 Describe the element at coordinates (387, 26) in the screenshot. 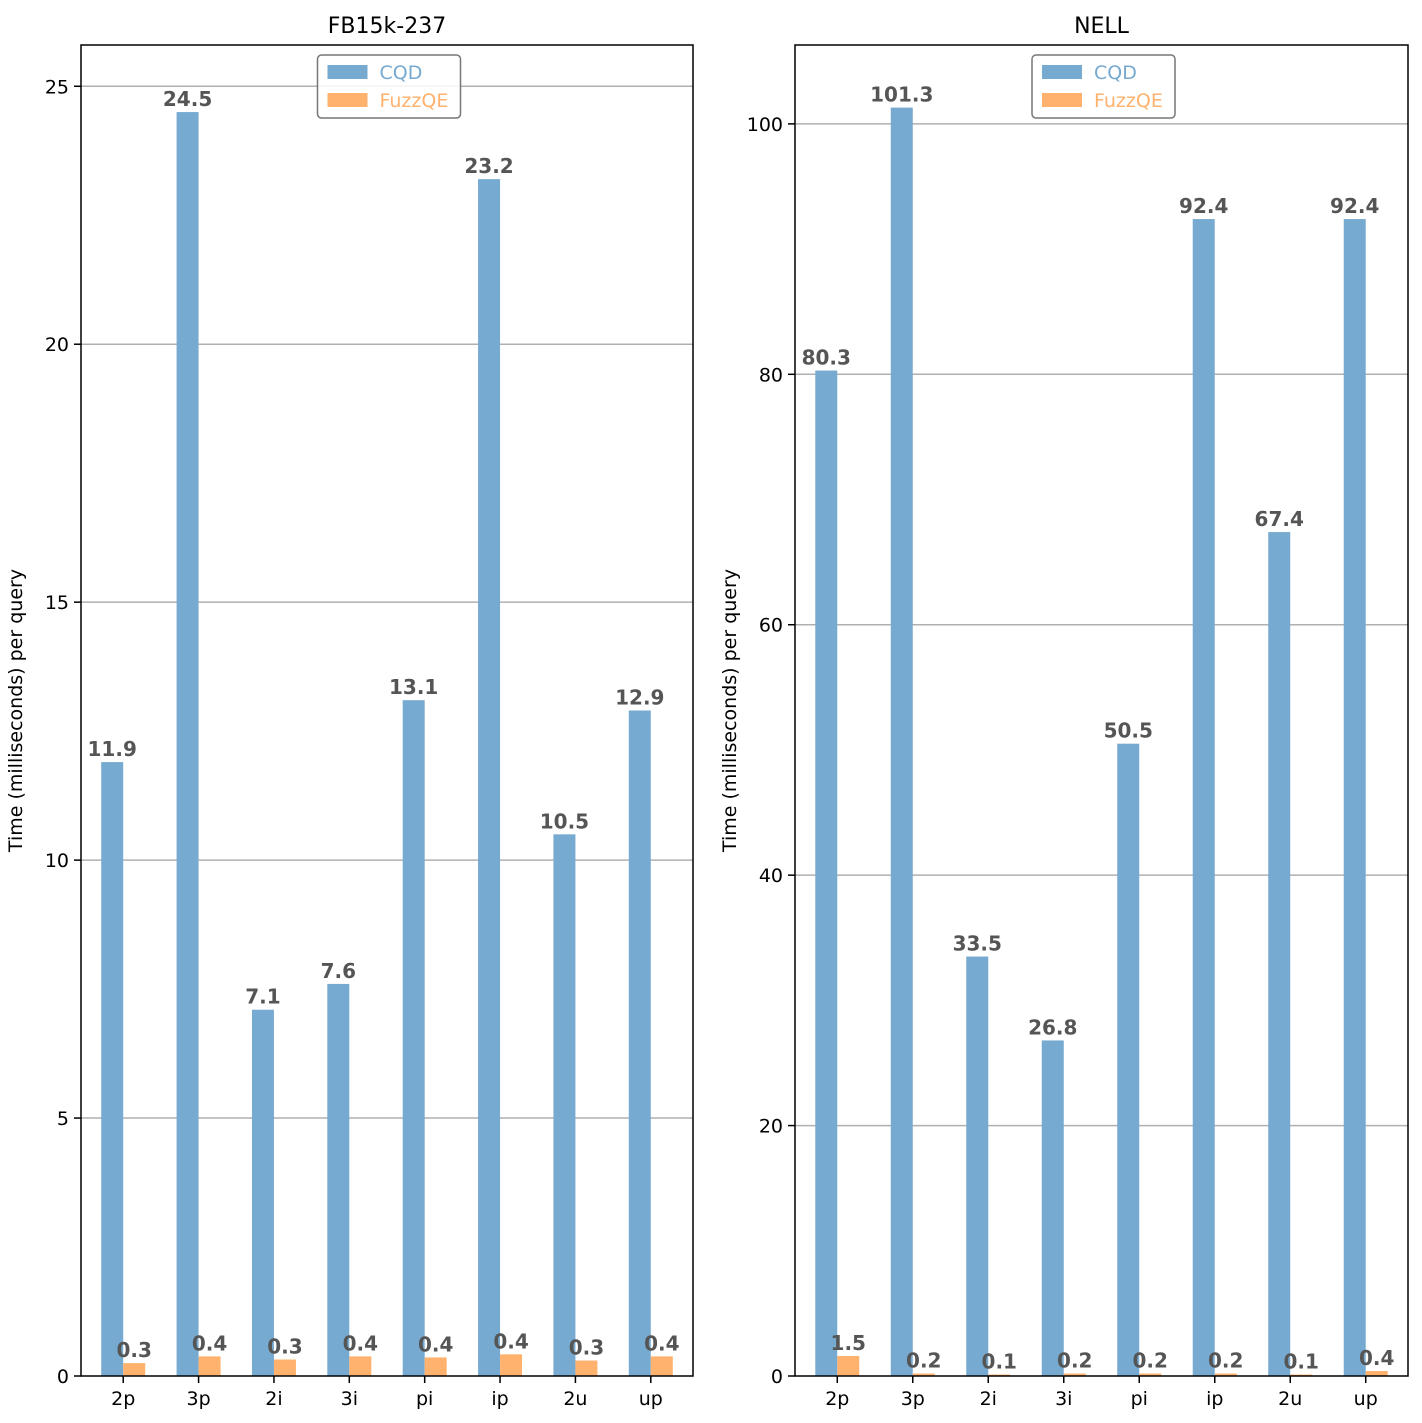

I see `chart-title: FB15k-237` at that location.